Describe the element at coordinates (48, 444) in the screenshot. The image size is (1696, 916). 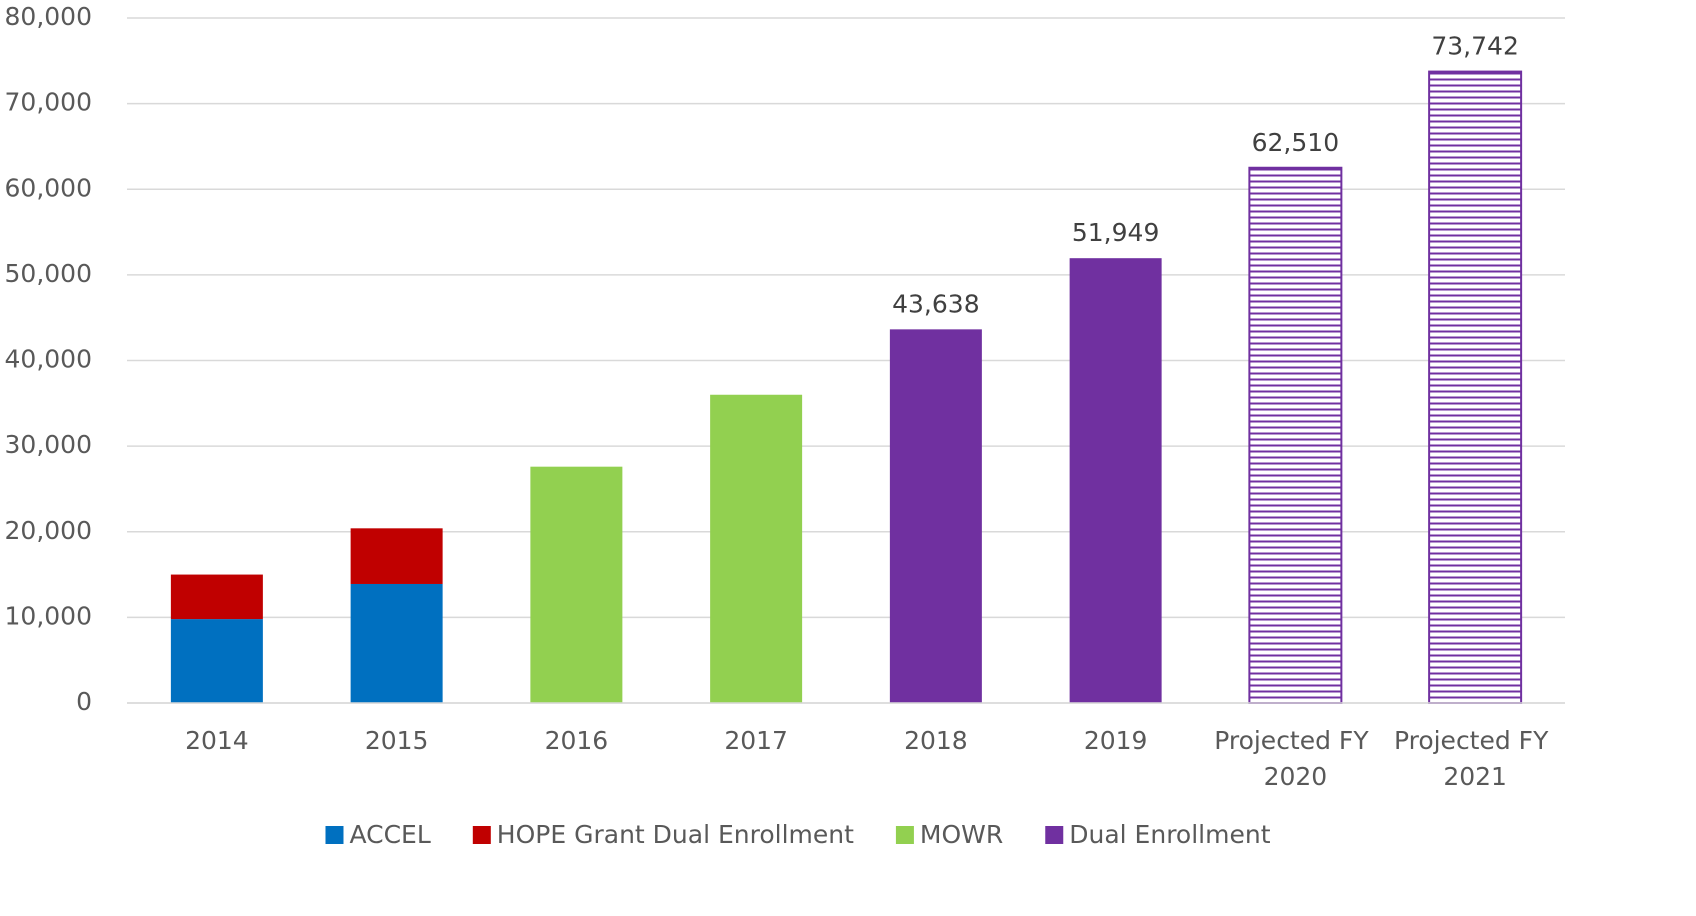
I see `y-tick-label: 30,000` at that location.